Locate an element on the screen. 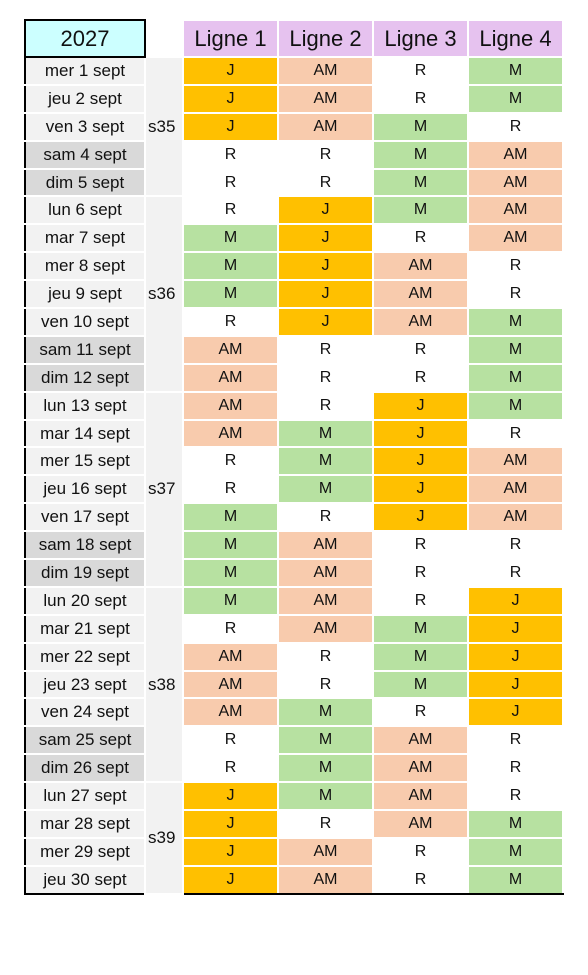  day-row: jeu 16 sept R M J AM is located at coordinates (294, 489).